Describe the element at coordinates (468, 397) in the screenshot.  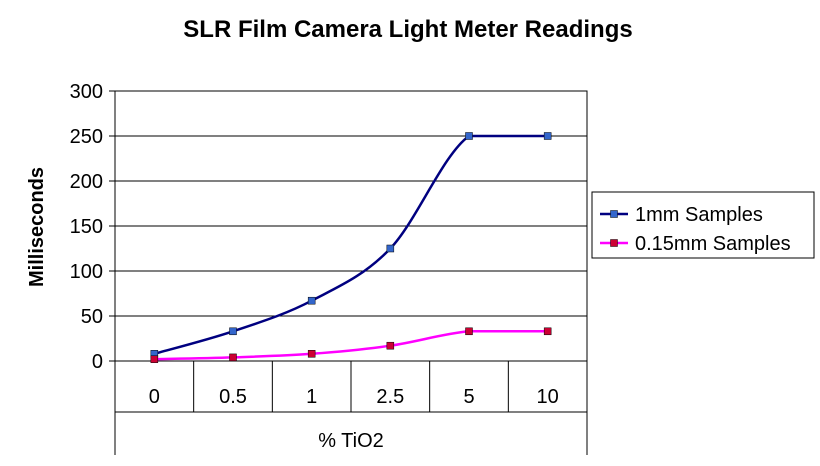
I see `x-tick-label: 5` at that location.